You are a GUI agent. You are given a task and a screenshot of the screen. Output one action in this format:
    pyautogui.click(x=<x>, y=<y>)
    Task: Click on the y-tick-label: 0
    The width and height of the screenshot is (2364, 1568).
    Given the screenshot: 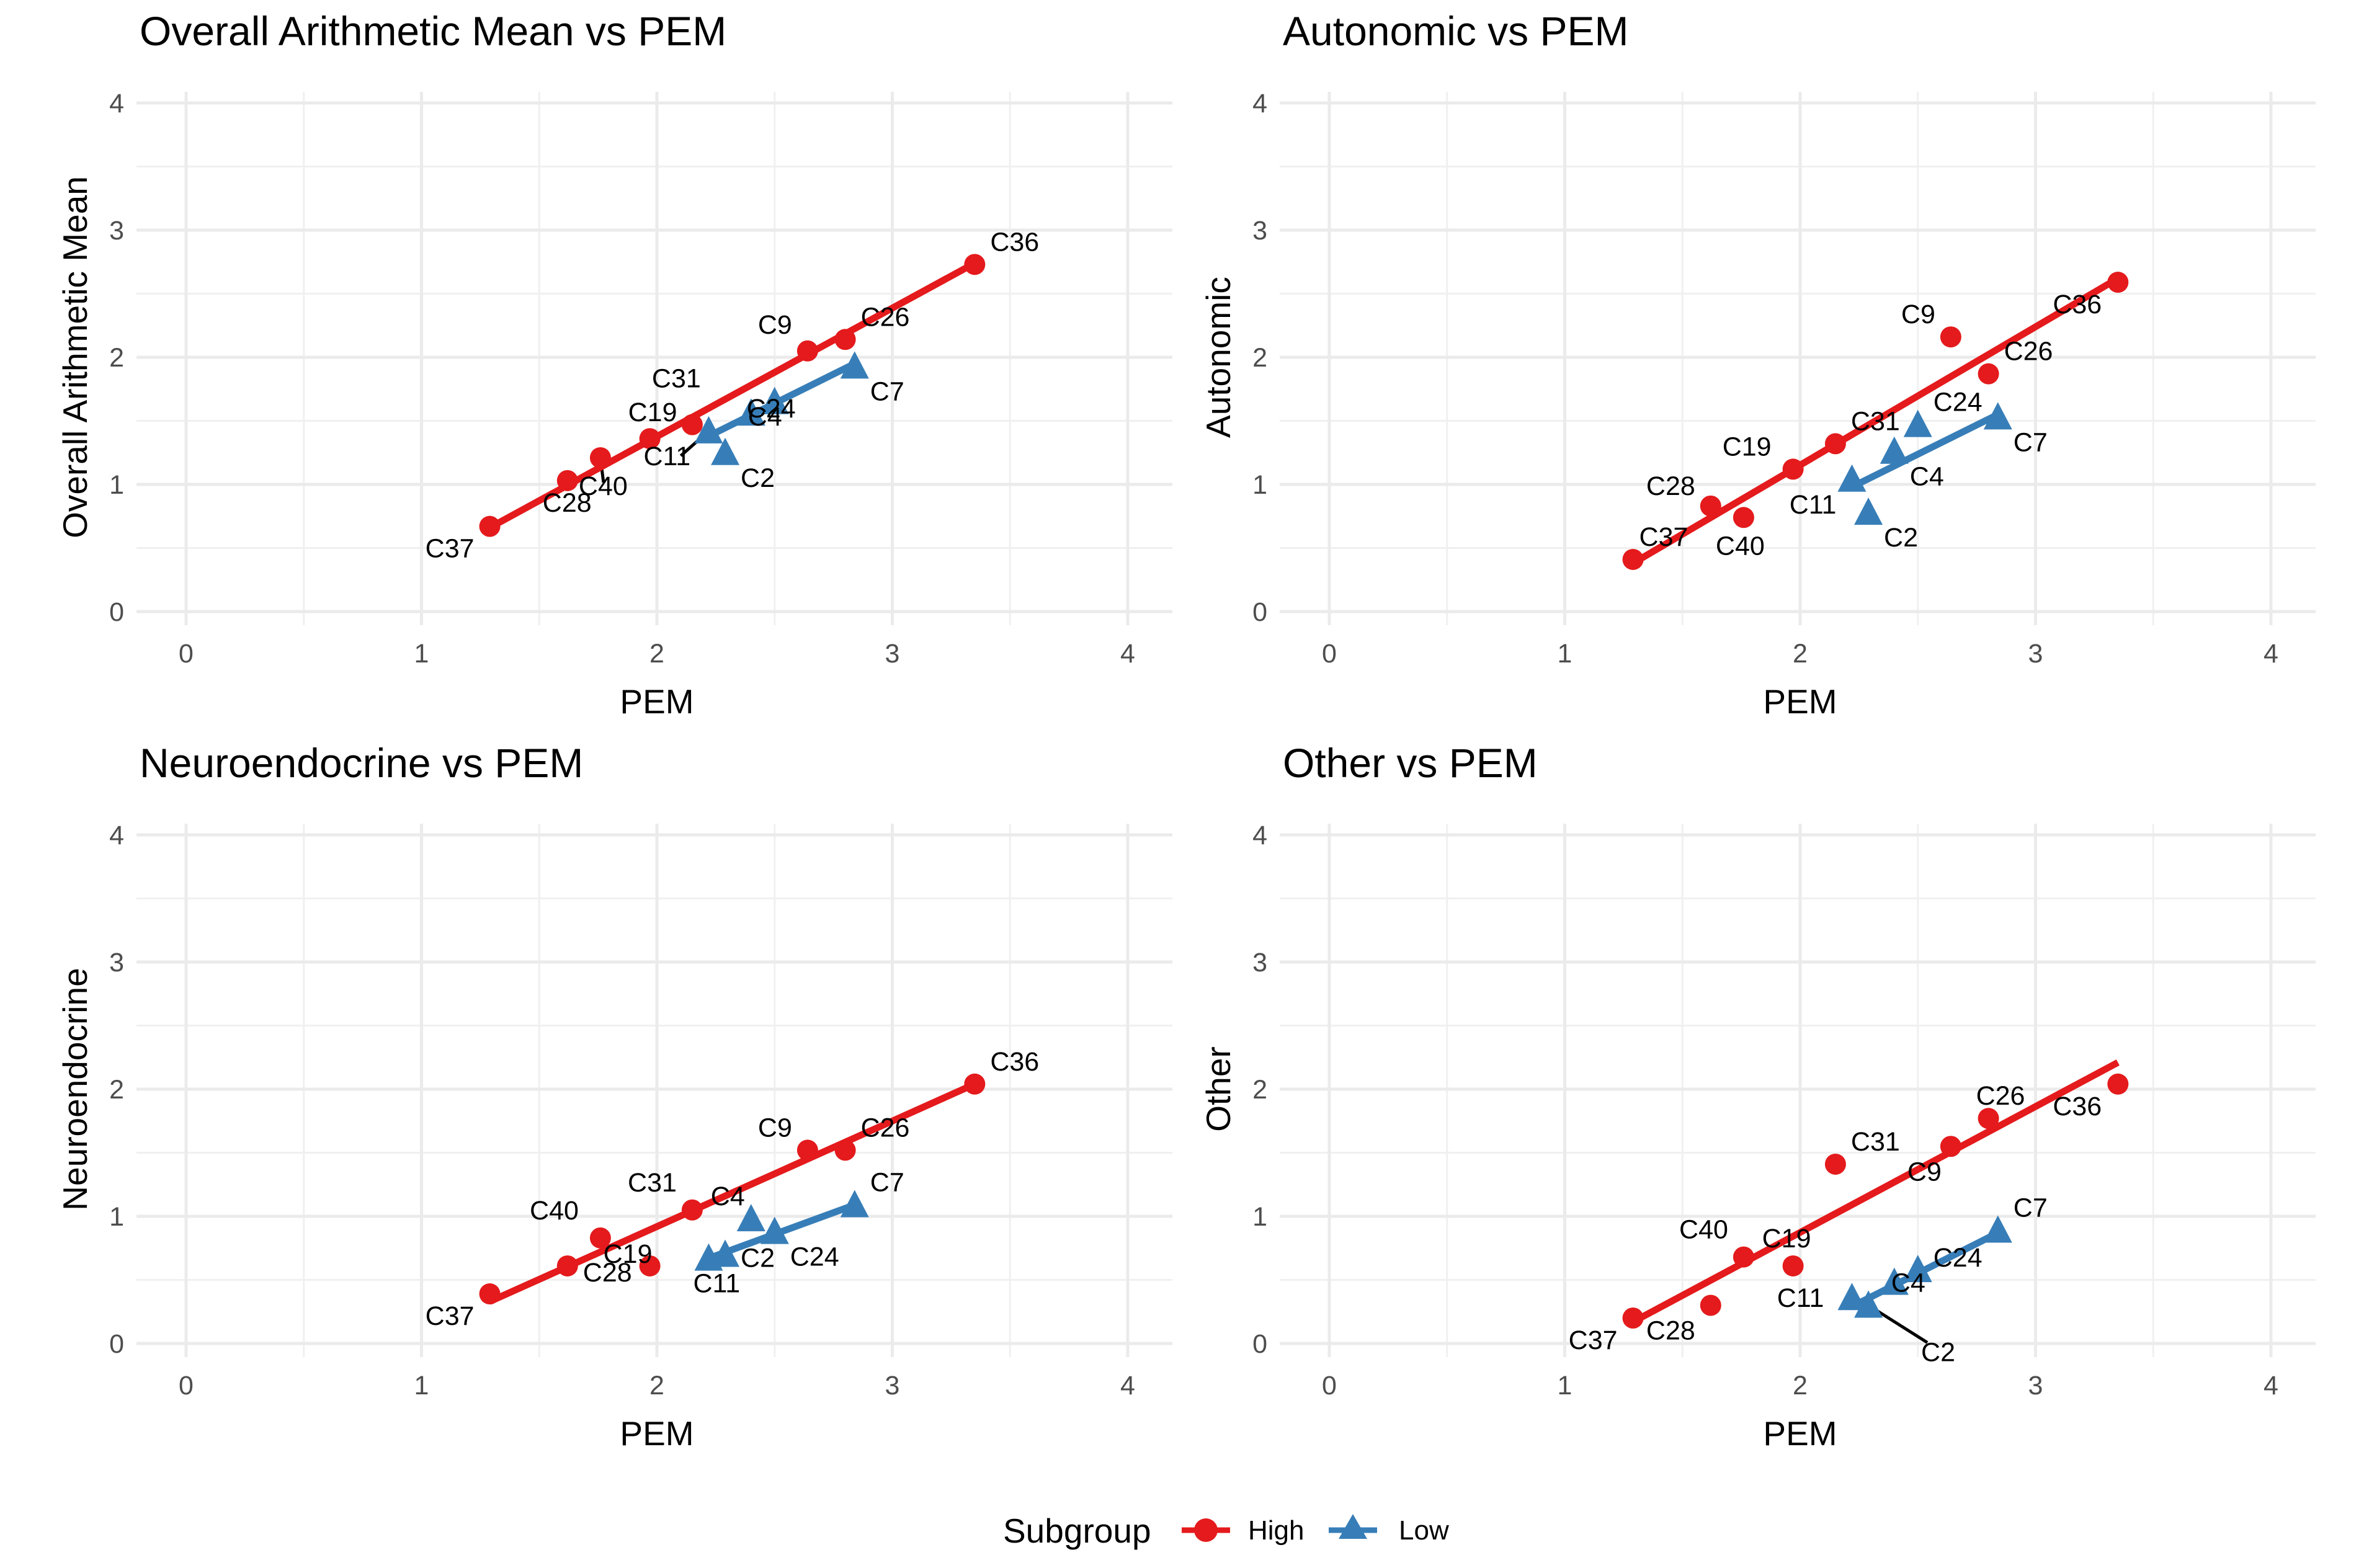 What is the action you would take?
    pyautogui.click(x=1260, y=612)
    